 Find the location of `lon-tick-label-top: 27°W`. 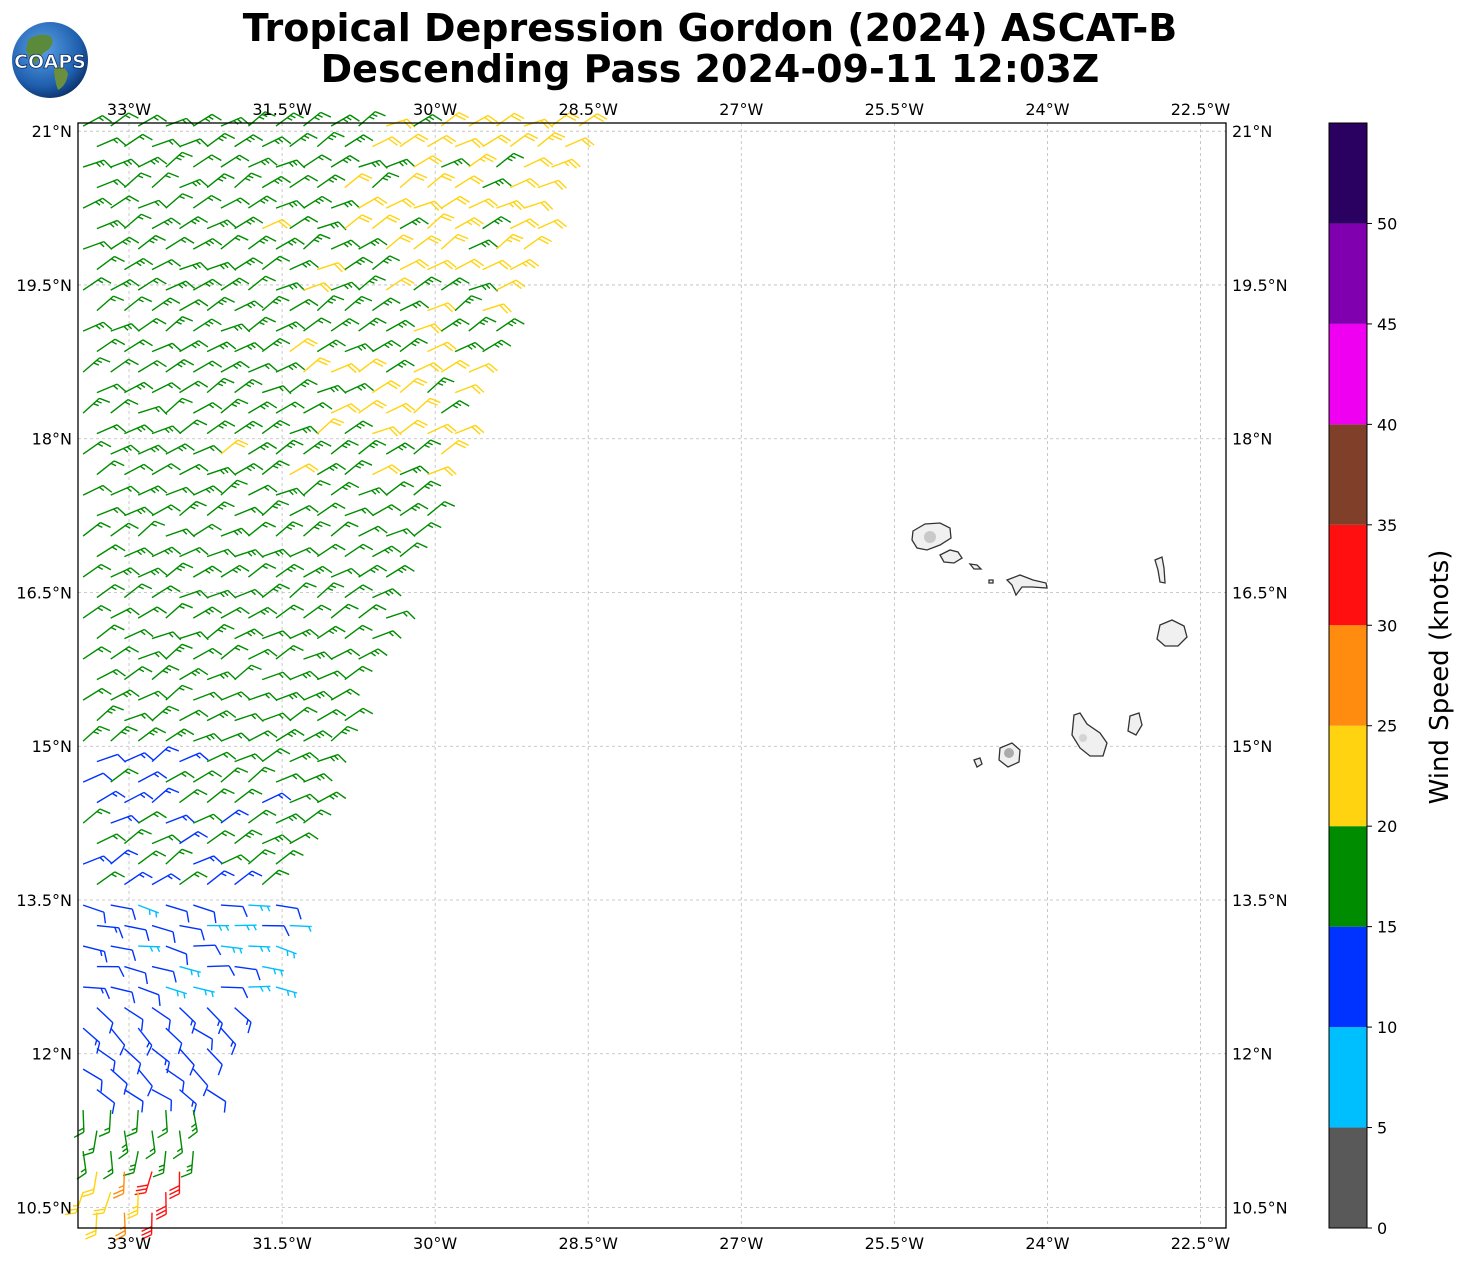

lon-tick-label-top: 27°W is located at coordinates (741, 109).